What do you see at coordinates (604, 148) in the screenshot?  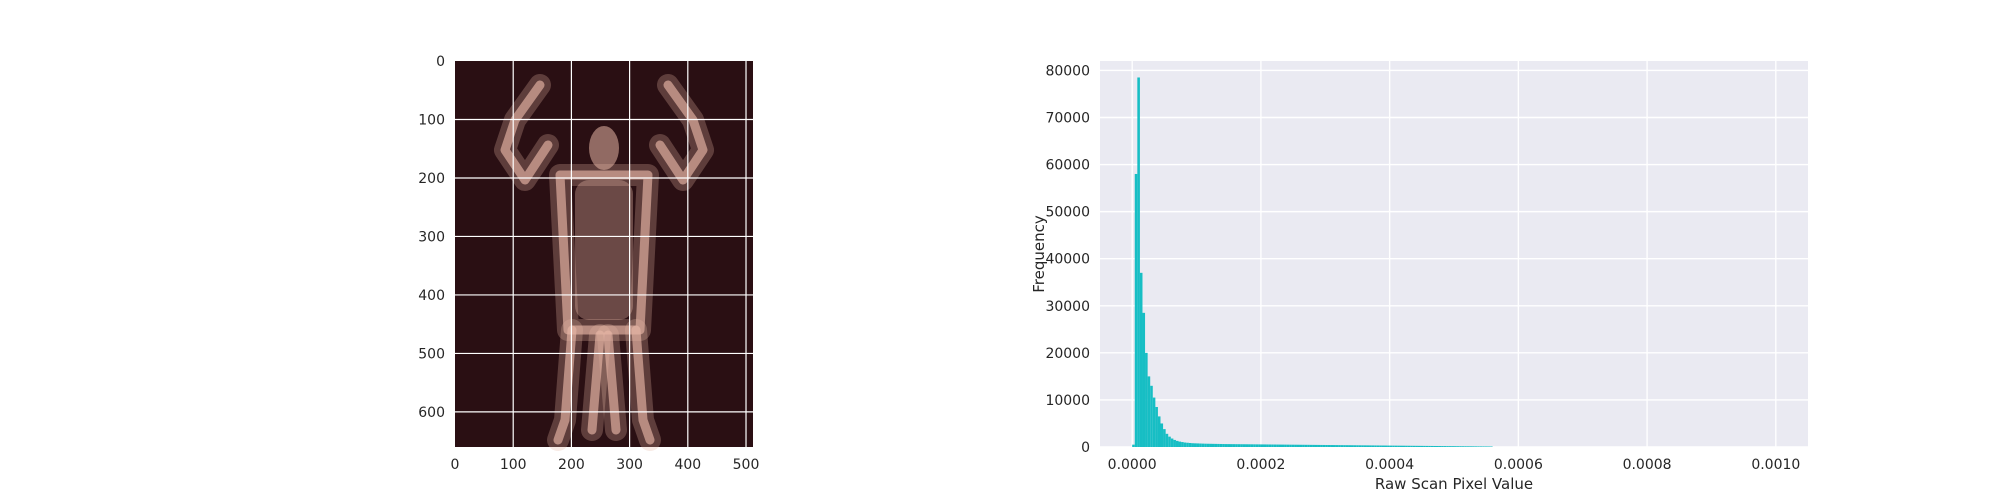 I see `head` at bounding box center [604, 148].